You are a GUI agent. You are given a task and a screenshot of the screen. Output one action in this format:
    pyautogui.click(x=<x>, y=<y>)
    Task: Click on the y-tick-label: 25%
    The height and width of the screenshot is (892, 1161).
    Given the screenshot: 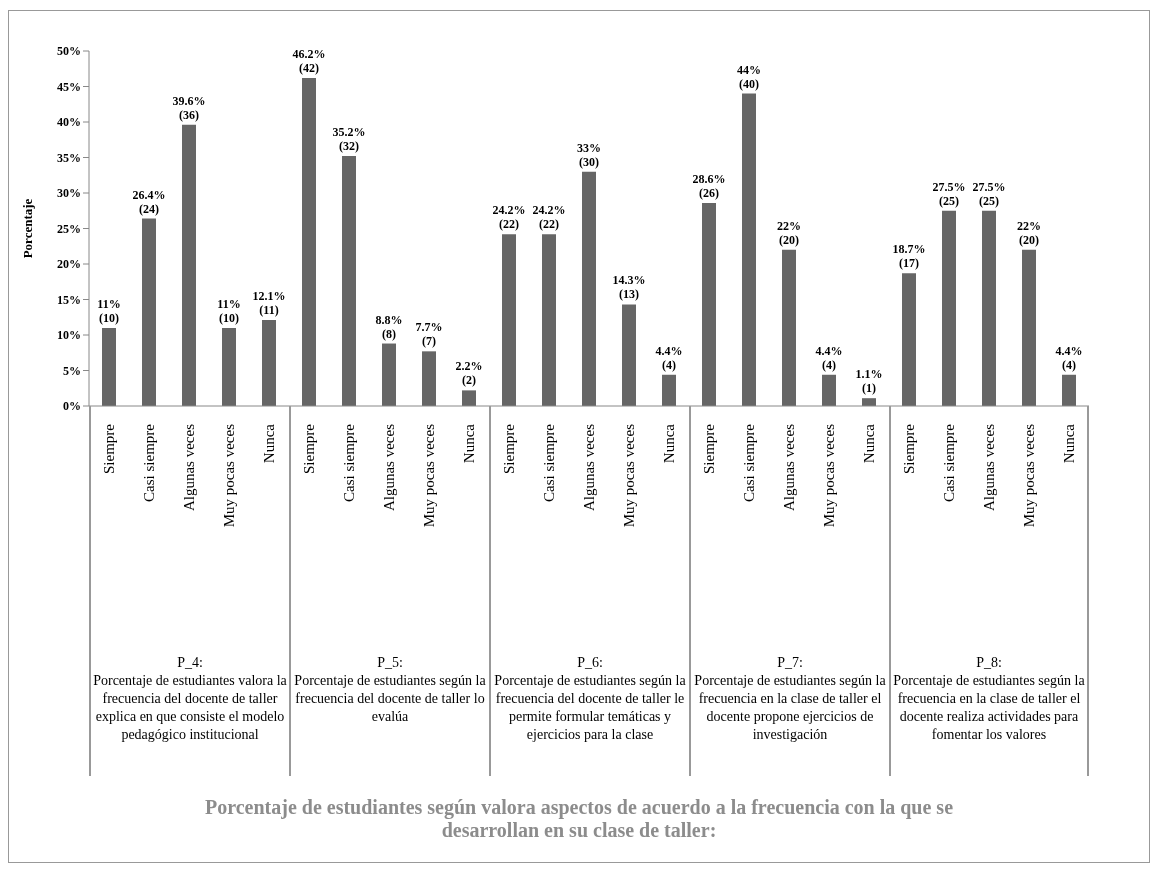 What is the action you would take?
    pyautogui.click(x=69, y=228)
    